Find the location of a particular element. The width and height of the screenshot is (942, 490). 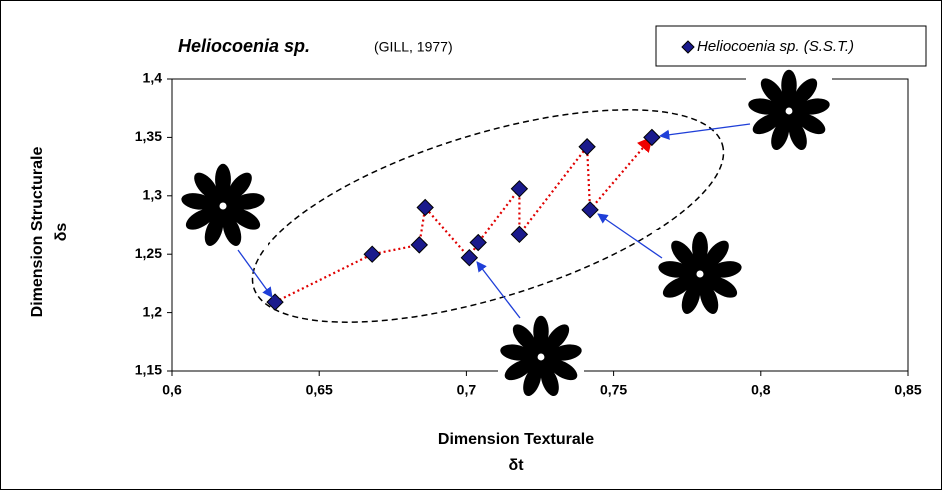

x-axis-symbol: δt is located at coordinates (516, 465).